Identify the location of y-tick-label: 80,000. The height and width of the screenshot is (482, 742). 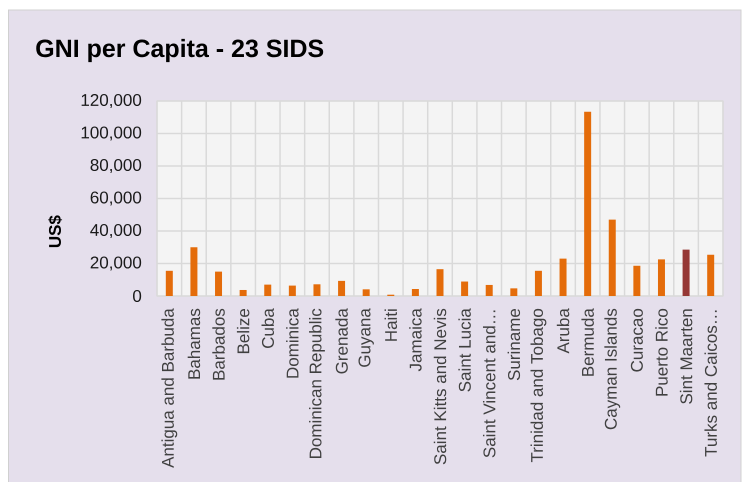
(116, 166).